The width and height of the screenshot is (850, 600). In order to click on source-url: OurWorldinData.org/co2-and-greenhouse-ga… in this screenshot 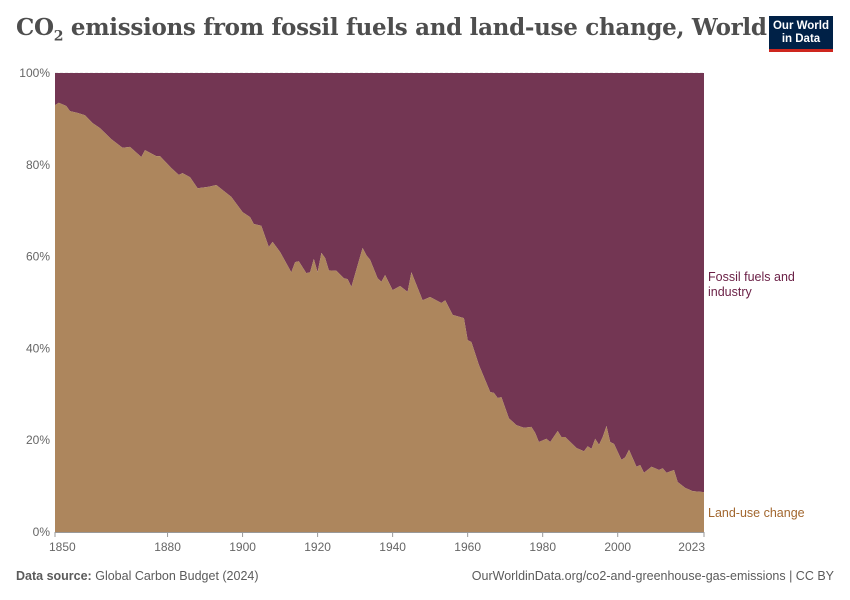, I will do `click(652, 576)`.